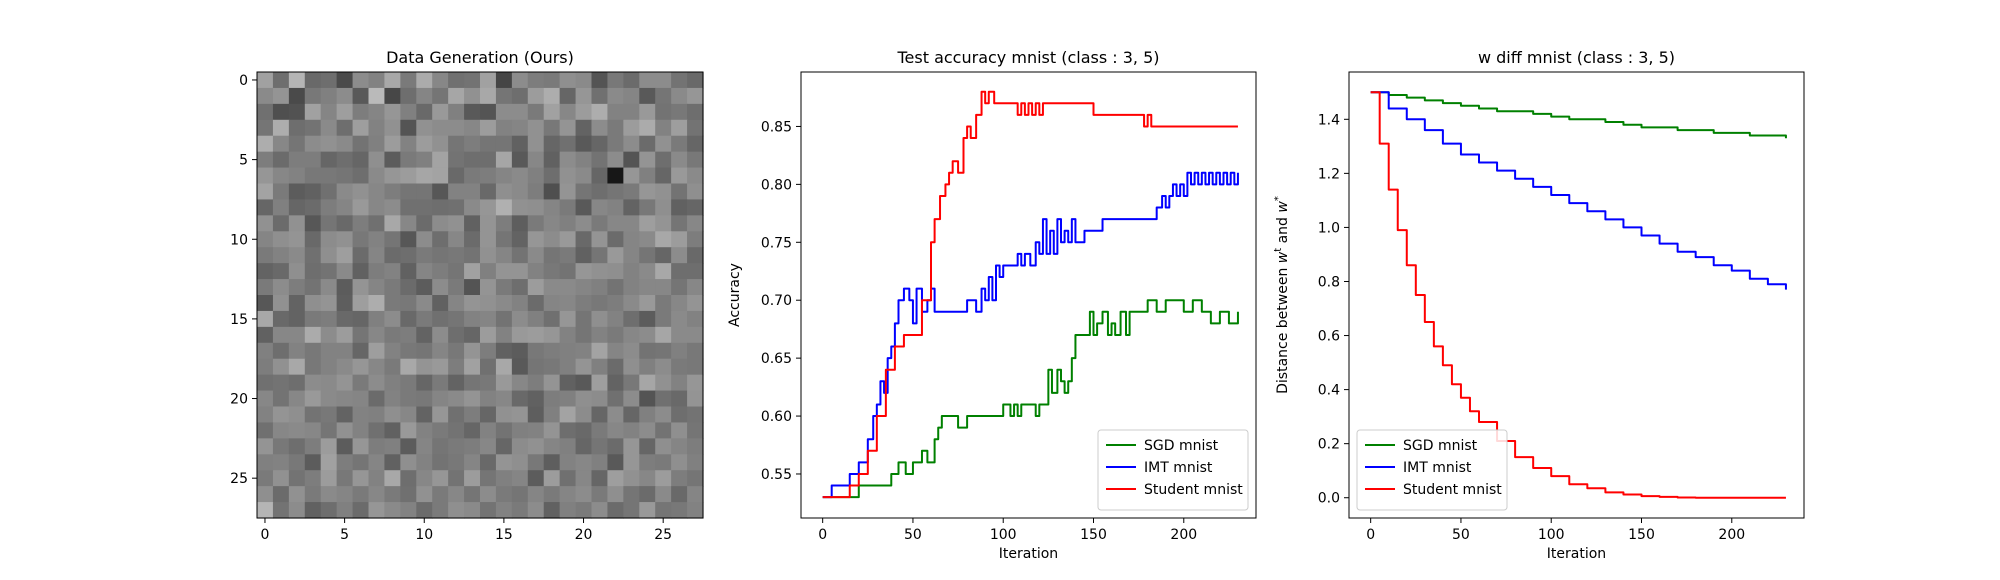 This screenshot has height=580, width=2000. I want to click on x-tick-label: 100, so click(1003, 535).